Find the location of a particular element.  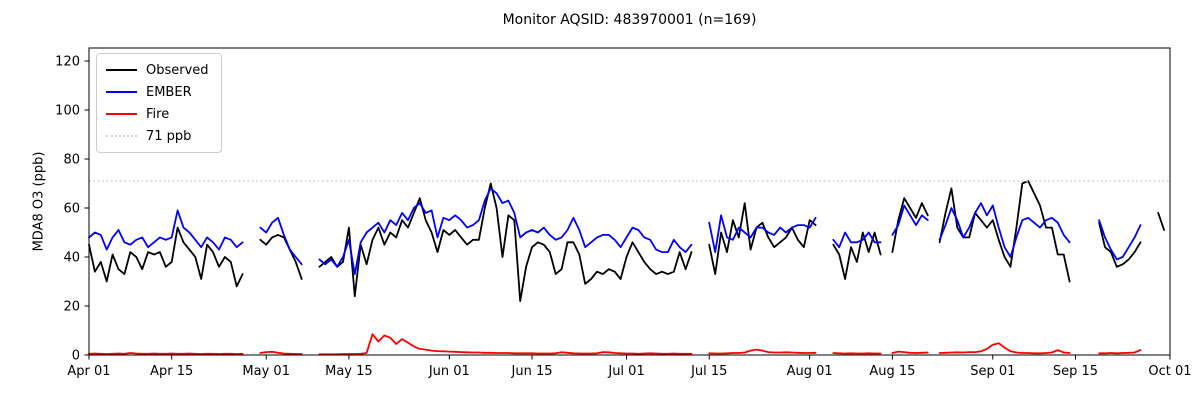

ember-line-swatch is located at coordinates (121, 92).